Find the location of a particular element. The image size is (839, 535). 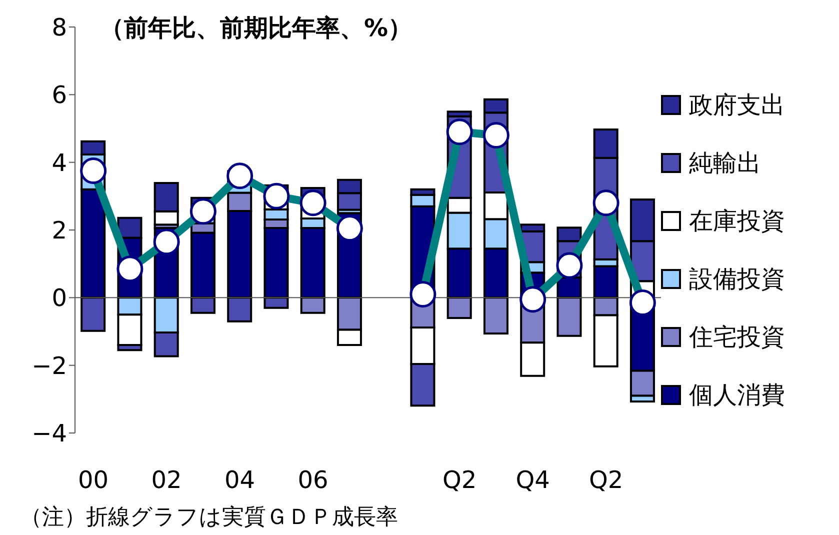

x-tick-label: 02 is located at coordinates (166, 480).